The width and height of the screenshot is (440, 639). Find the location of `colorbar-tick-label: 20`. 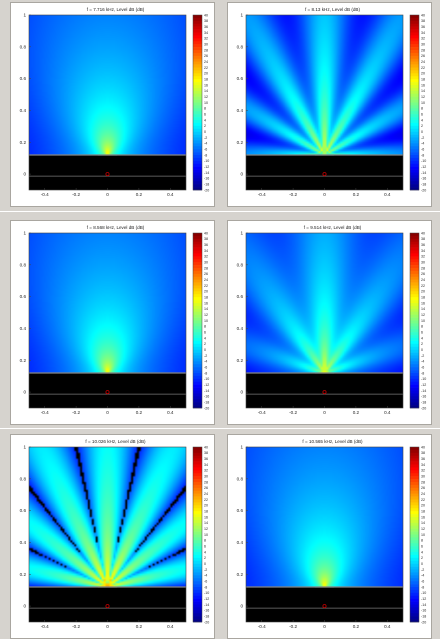

colorbar-tick-label: 20 is located at coordinates (206, 292).